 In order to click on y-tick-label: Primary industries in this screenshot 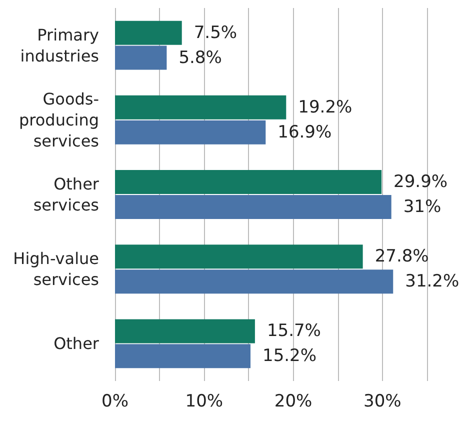, I will do `click(59, 45)`.